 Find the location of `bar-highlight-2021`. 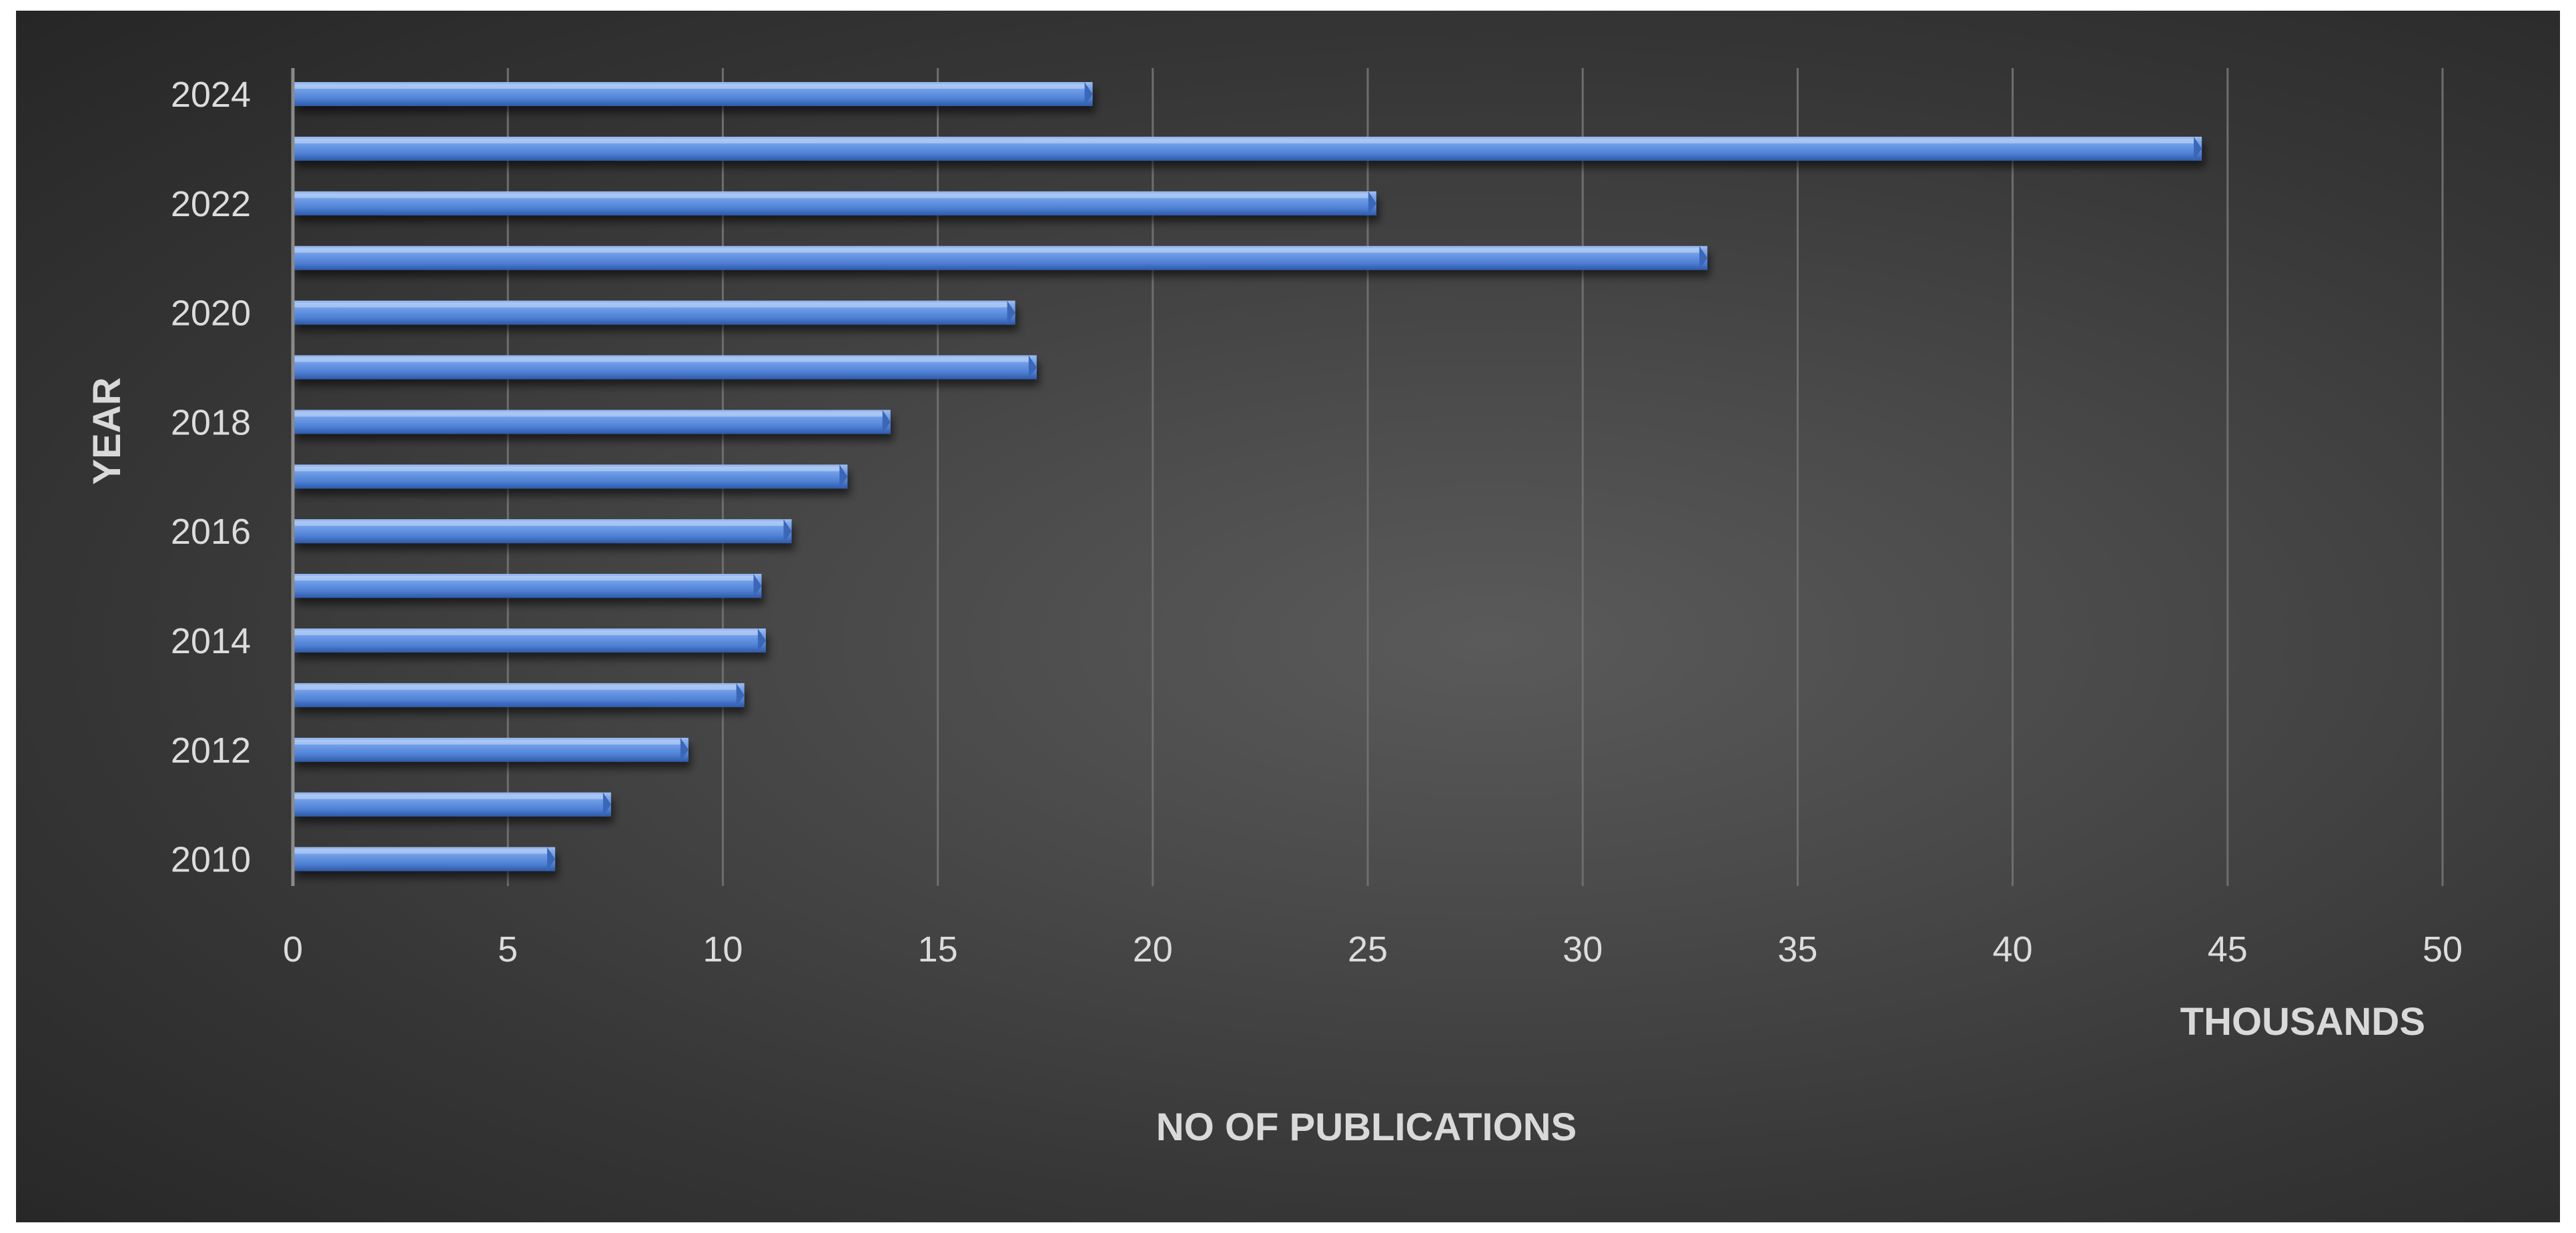

bar-highlight-2021 is located at coordinates (998, 250).